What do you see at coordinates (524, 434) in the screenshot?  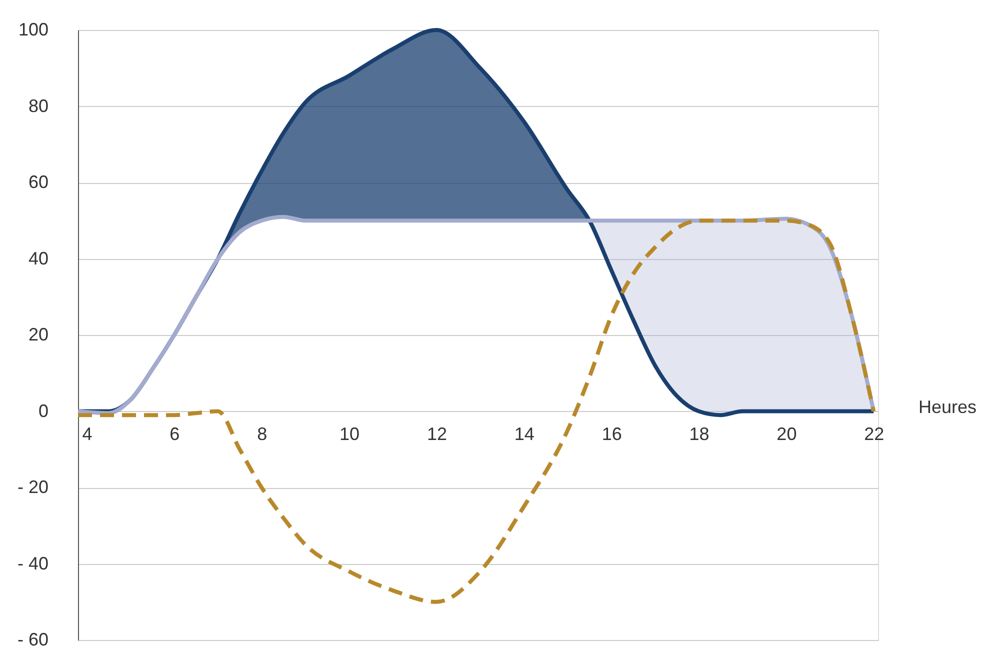 I see `x-tick-label: 14` at bounding box center [524, 434].